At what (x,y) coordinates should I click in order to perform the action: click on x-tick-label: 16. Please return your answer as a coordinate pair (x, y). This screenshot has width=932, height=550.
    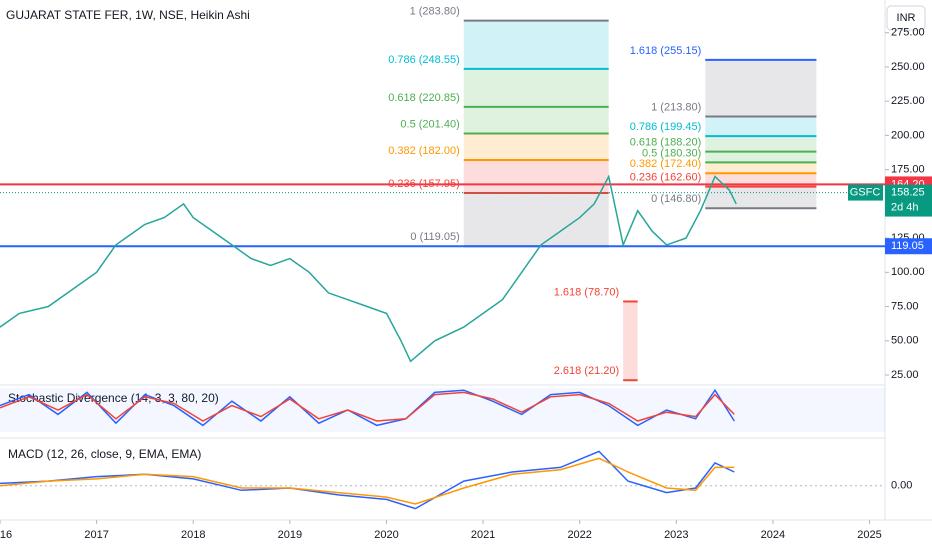
    Looking at the image, I should click on (6, 535).